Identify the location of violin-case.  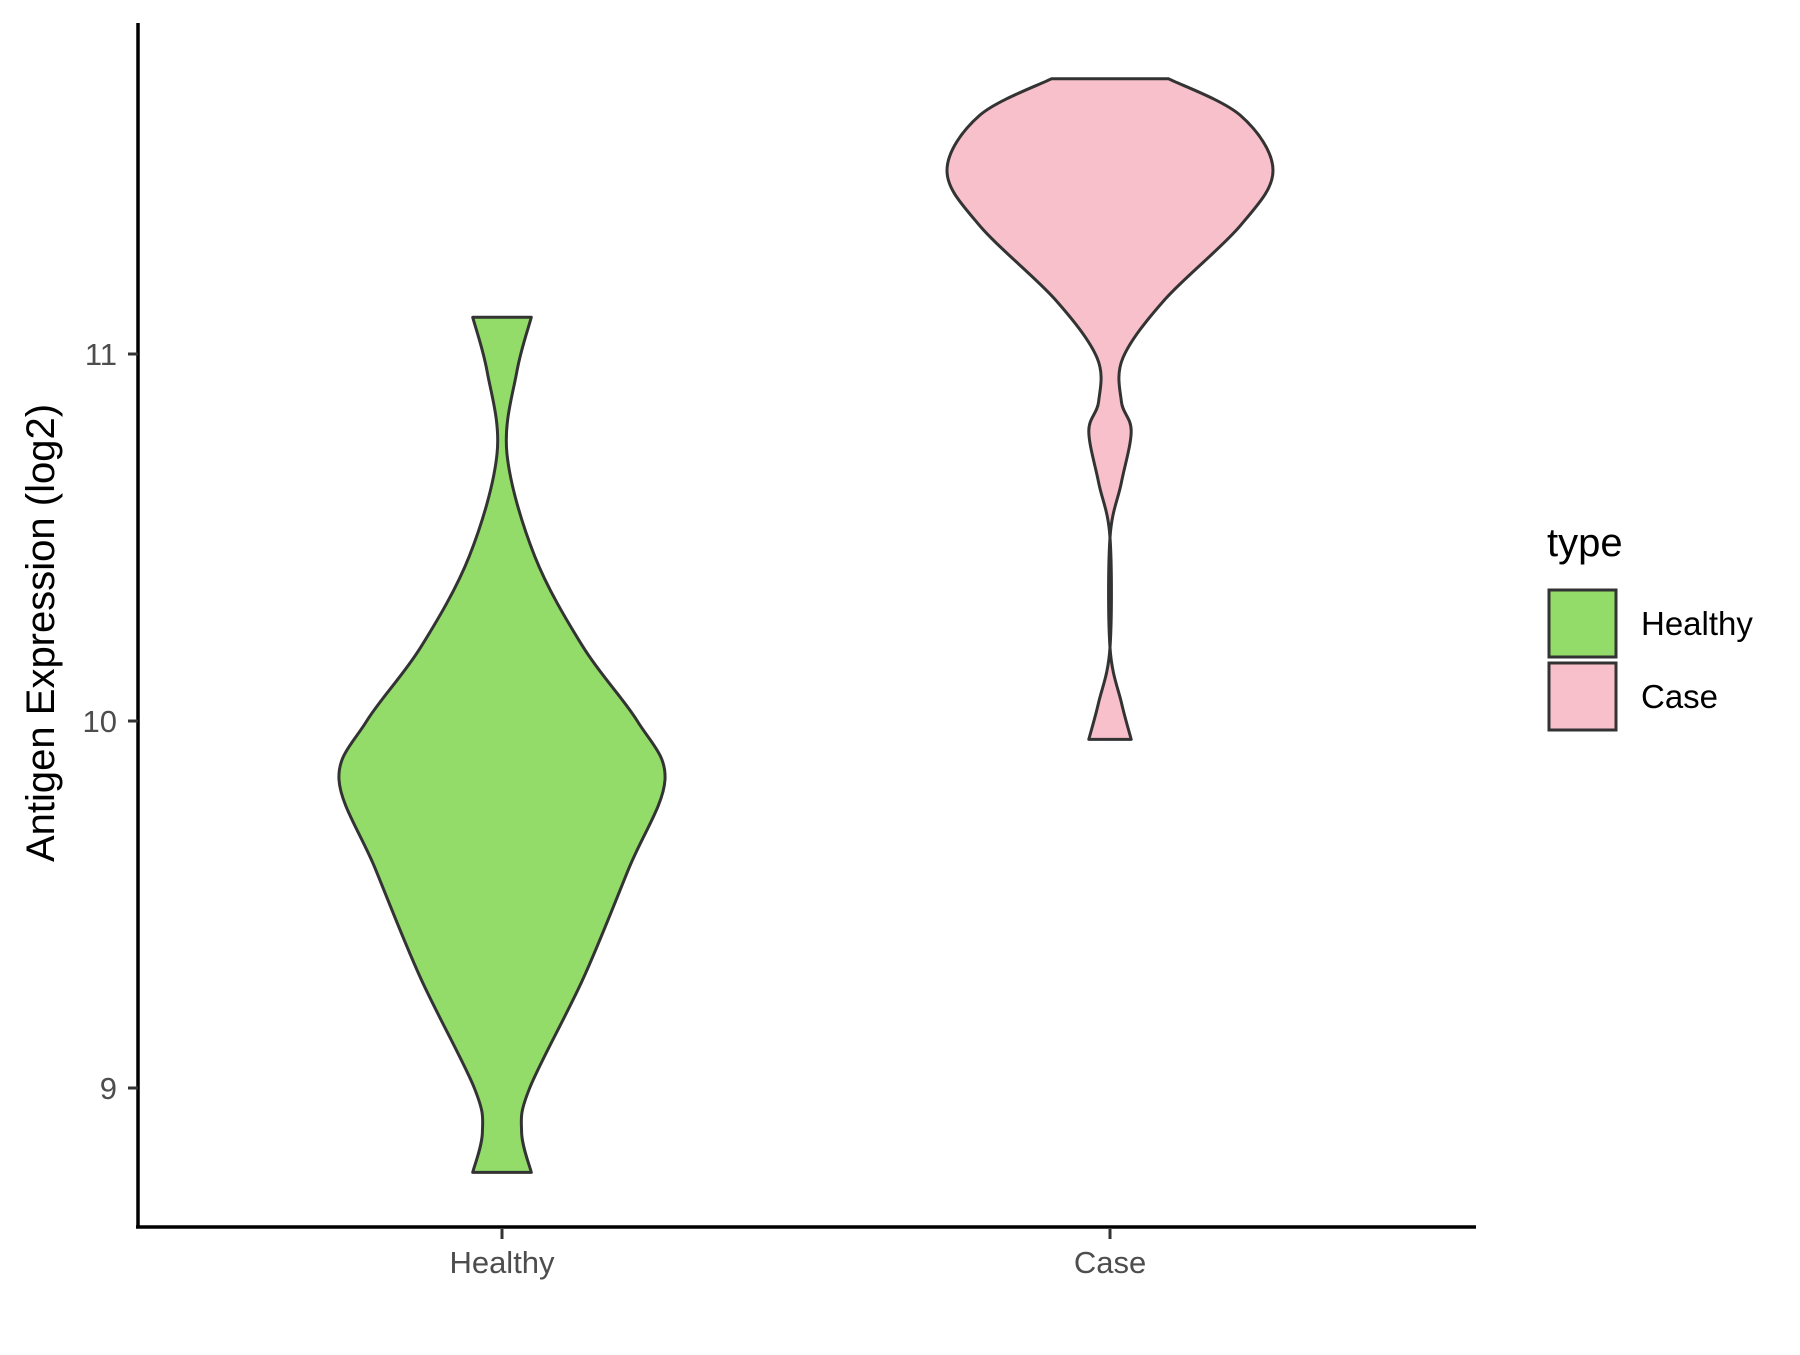
(1110, 409).